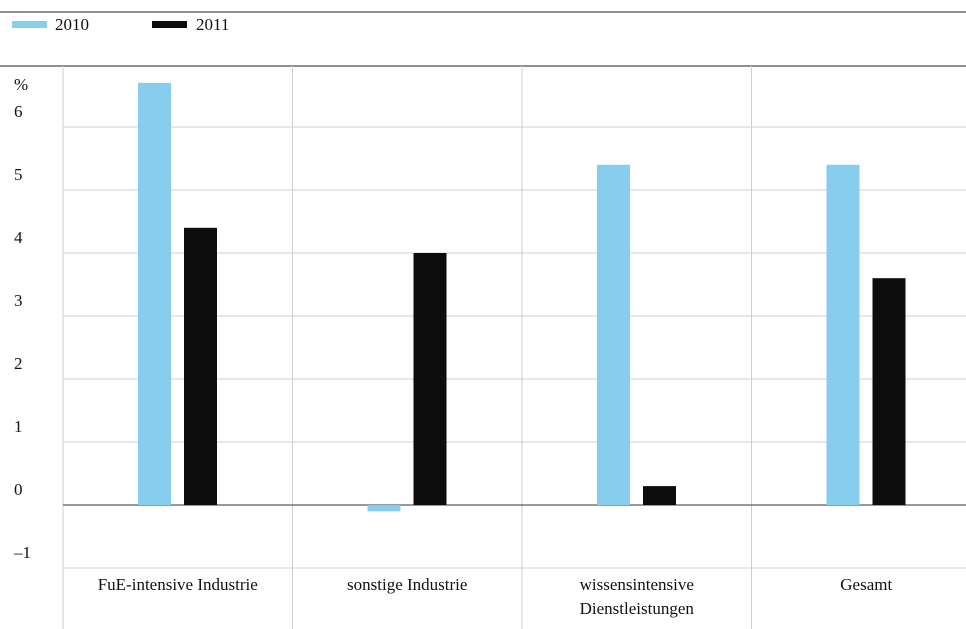 The width and height of the screenshot is (966, 629). Describe the element at coordinates (22, 332) in the screenshot. I see `y-axis-ticks: –1 0 1 2 3 4 5 6` at that location.